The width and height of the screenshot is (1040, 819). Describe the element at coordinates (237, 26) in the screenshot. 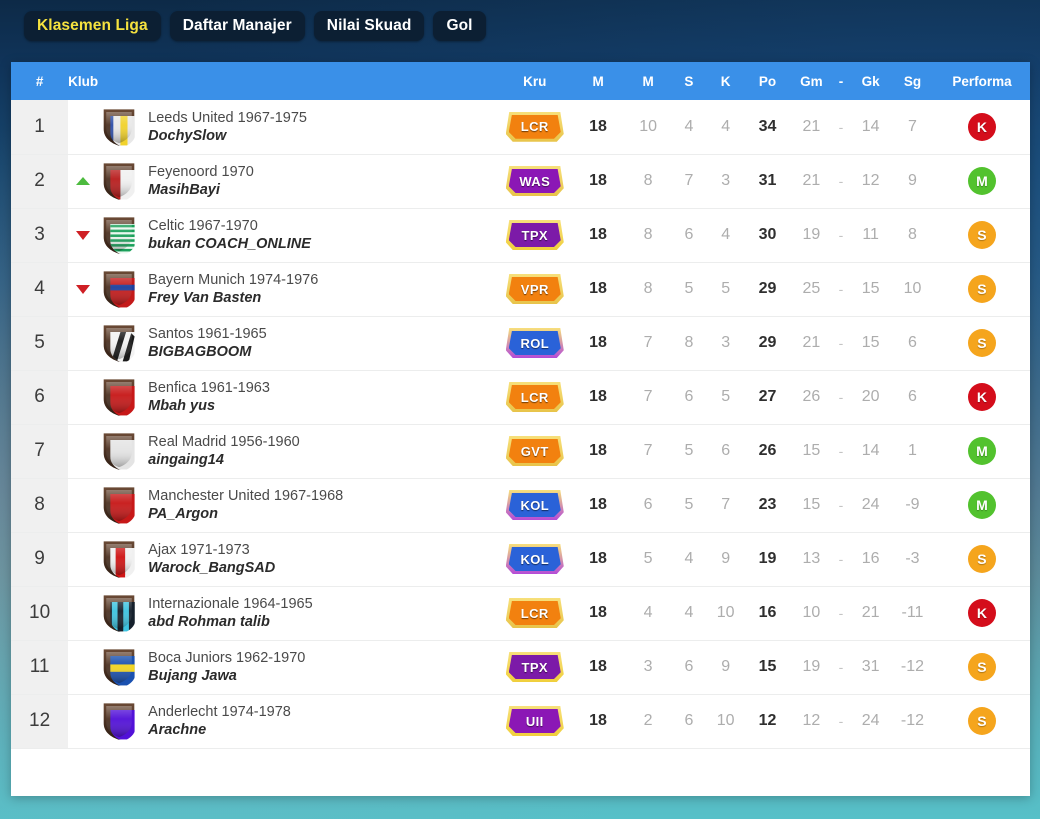

I see `tab-daftar-manajer: Daftar Manajer` at that location.